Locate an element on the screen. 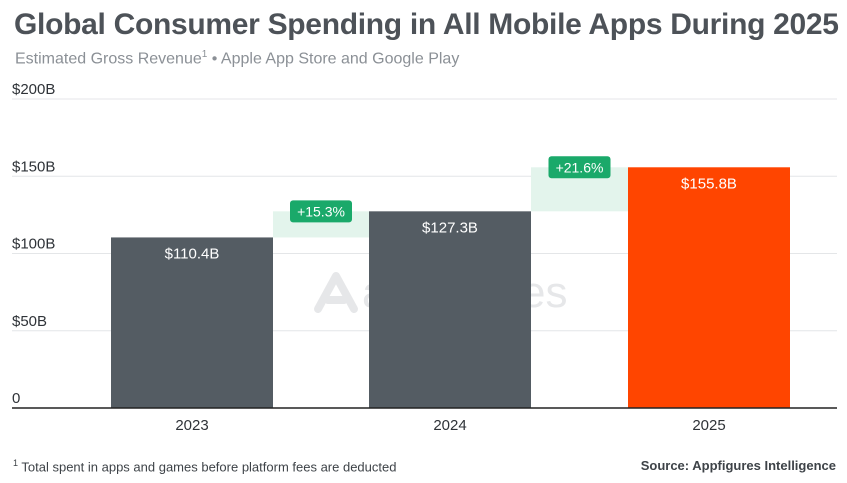  data-label: $155.8B is located at coordinates (709, 183).